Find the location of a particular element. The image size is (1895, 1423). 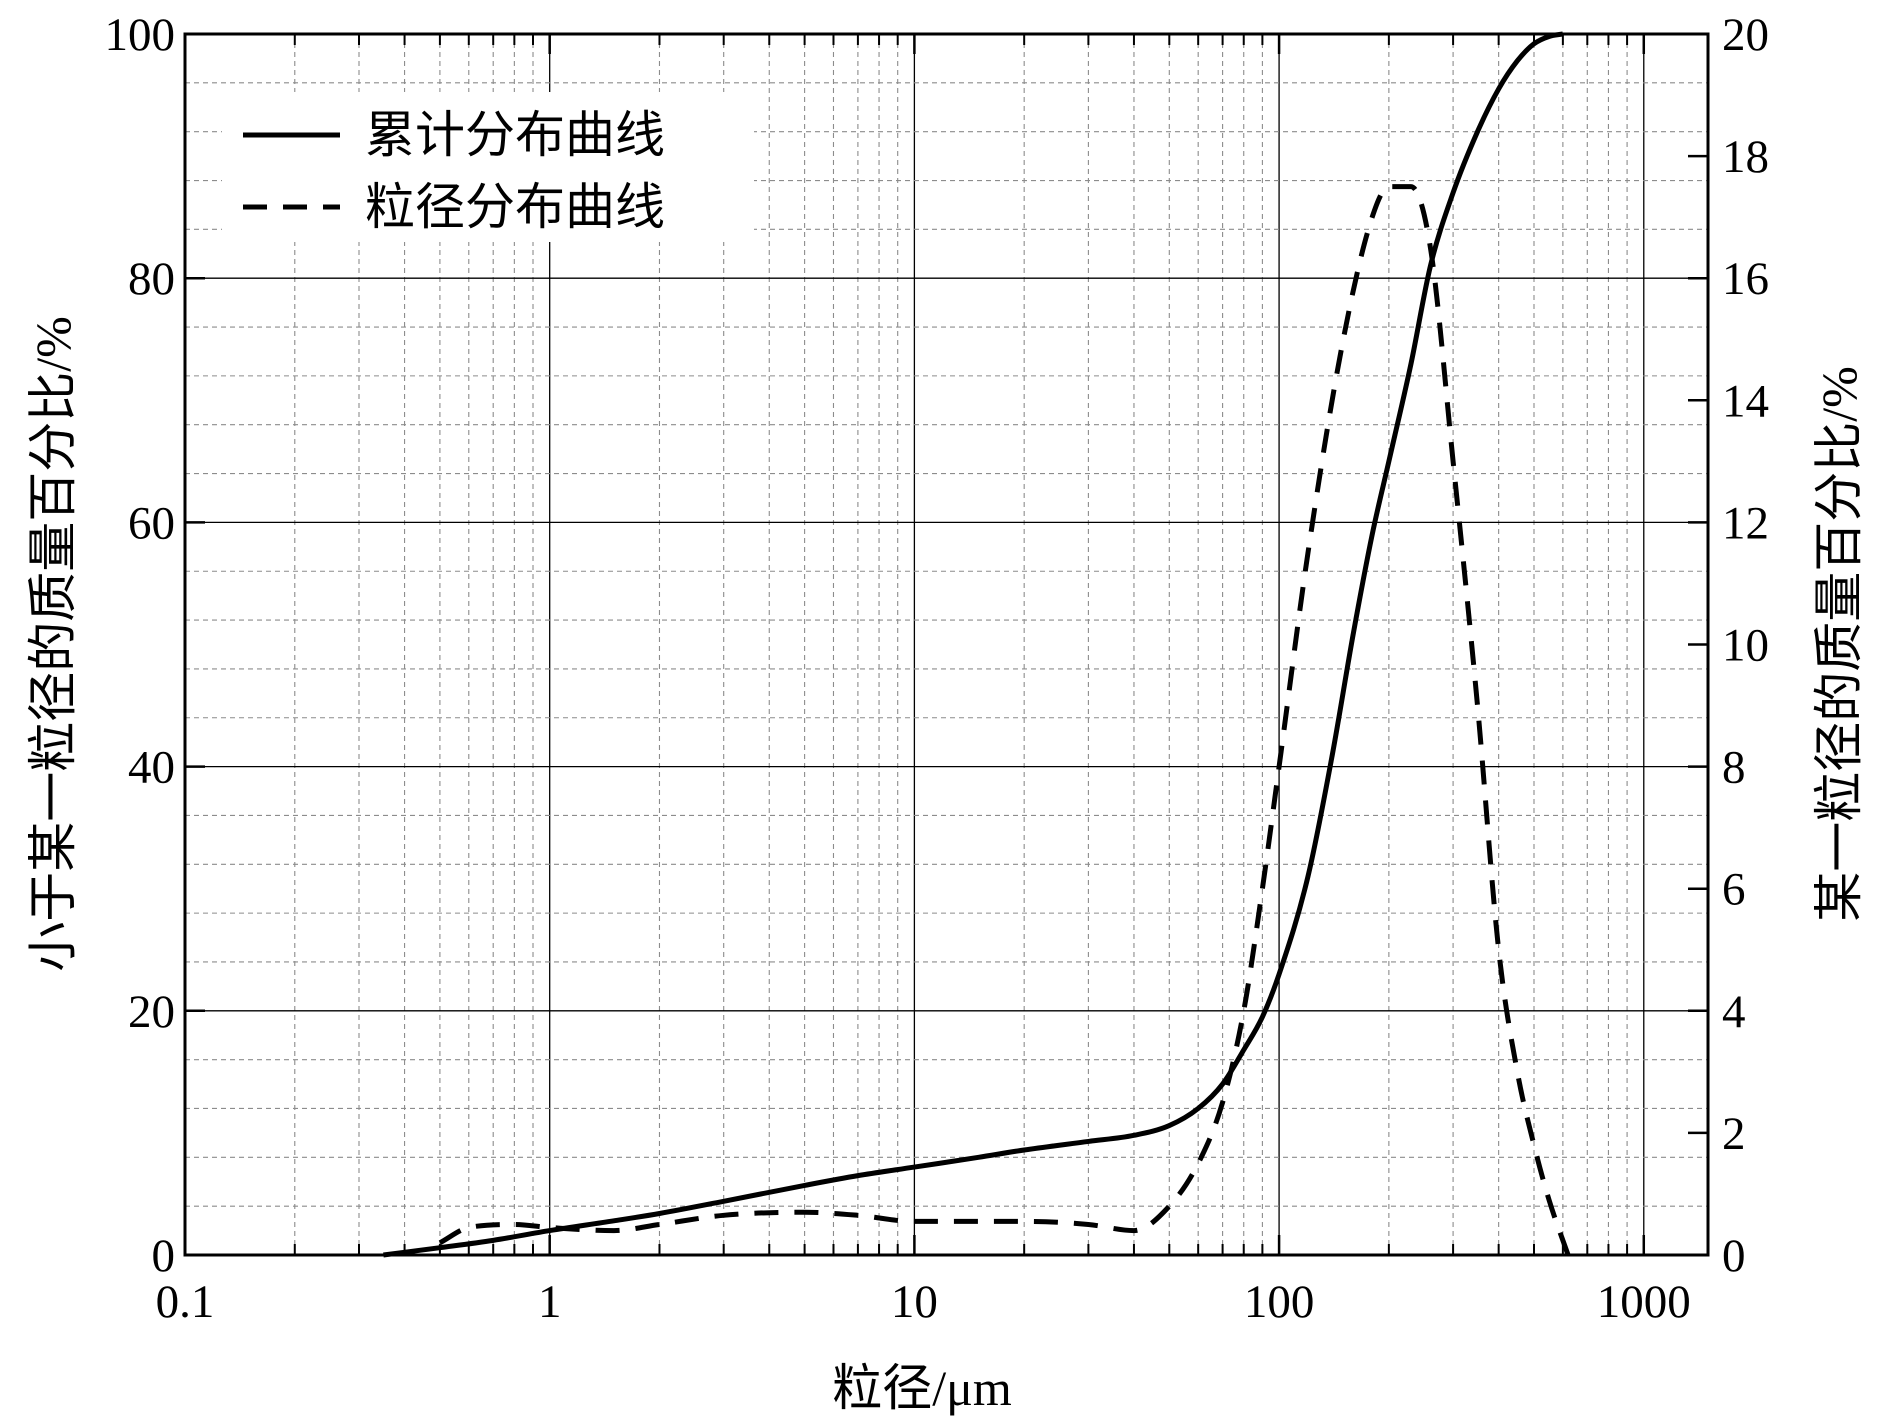

left-y-tick-label: 40 is located at coordinates (151, 768).